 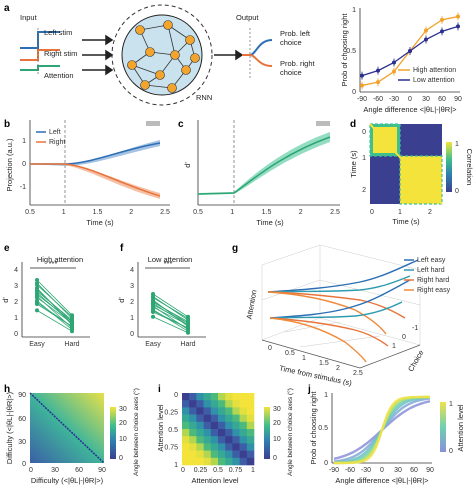 What do you see at coordinates (469, 167) in the screenshot?
I see `d-cbar-label: Correlation` at bounding box center [469, 167].